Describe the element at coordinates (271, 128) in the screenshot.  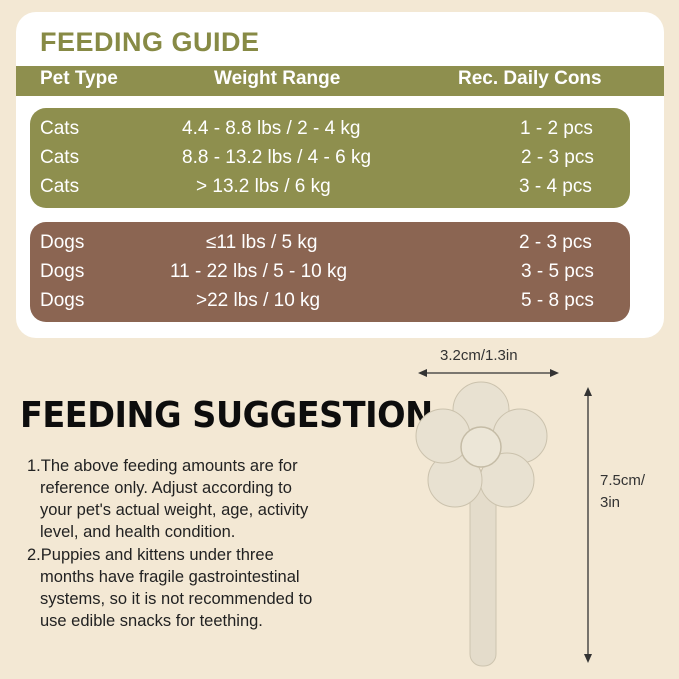
I see `table-cell-weight: 4.4 - 8.8 lbs / 2 - 4 kg` at that location.